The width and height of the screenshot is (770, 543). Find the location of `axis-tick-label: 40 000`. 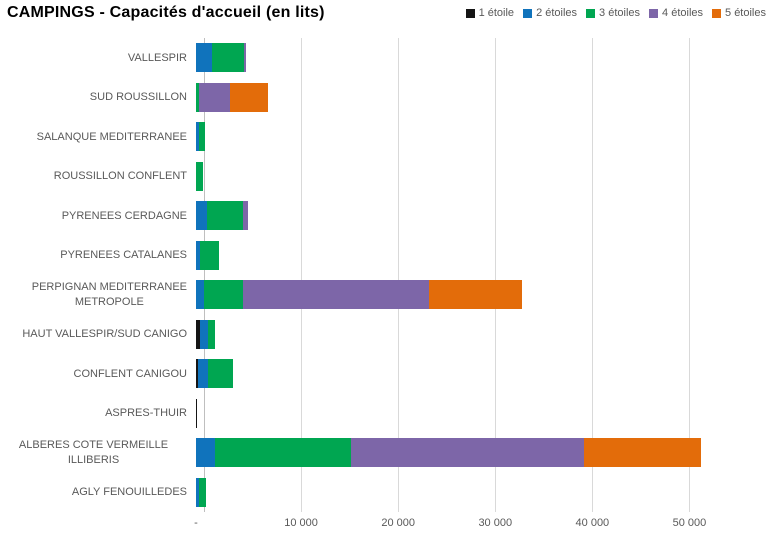

axis-tick-label: 40 000 is located at coordinates (592, 523).